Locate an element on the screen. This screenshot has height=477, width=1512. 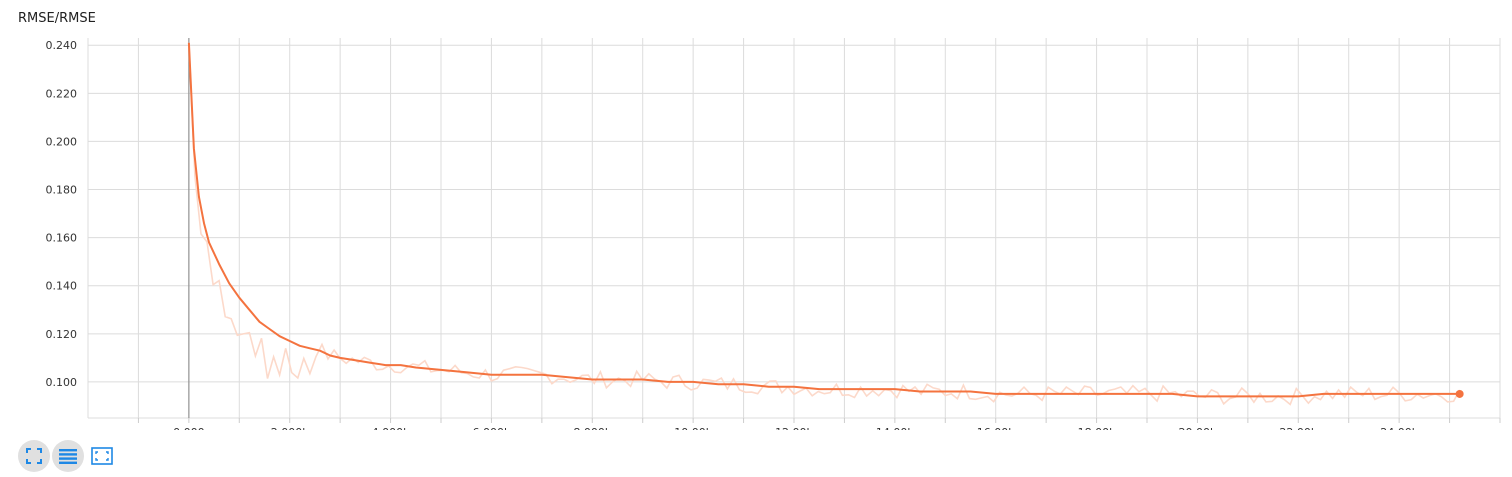
toggle-log-scale-button is located at coordinates (68, 456).